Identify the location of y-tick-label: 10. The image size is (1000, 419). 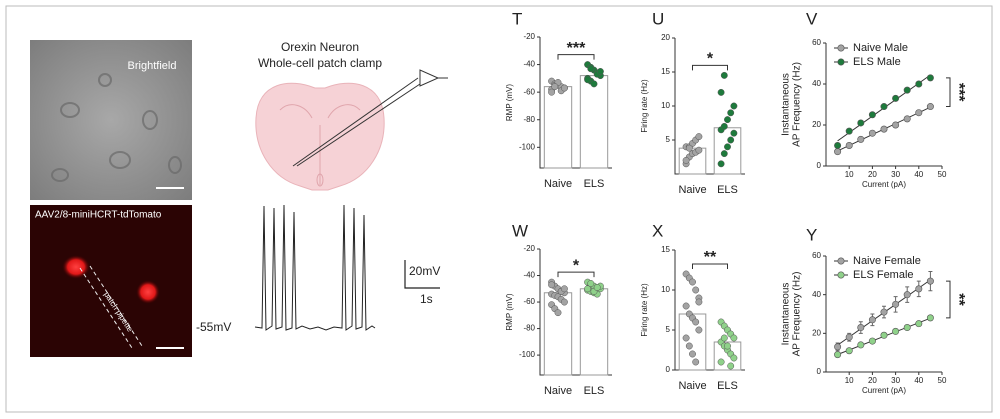
(665, 289).